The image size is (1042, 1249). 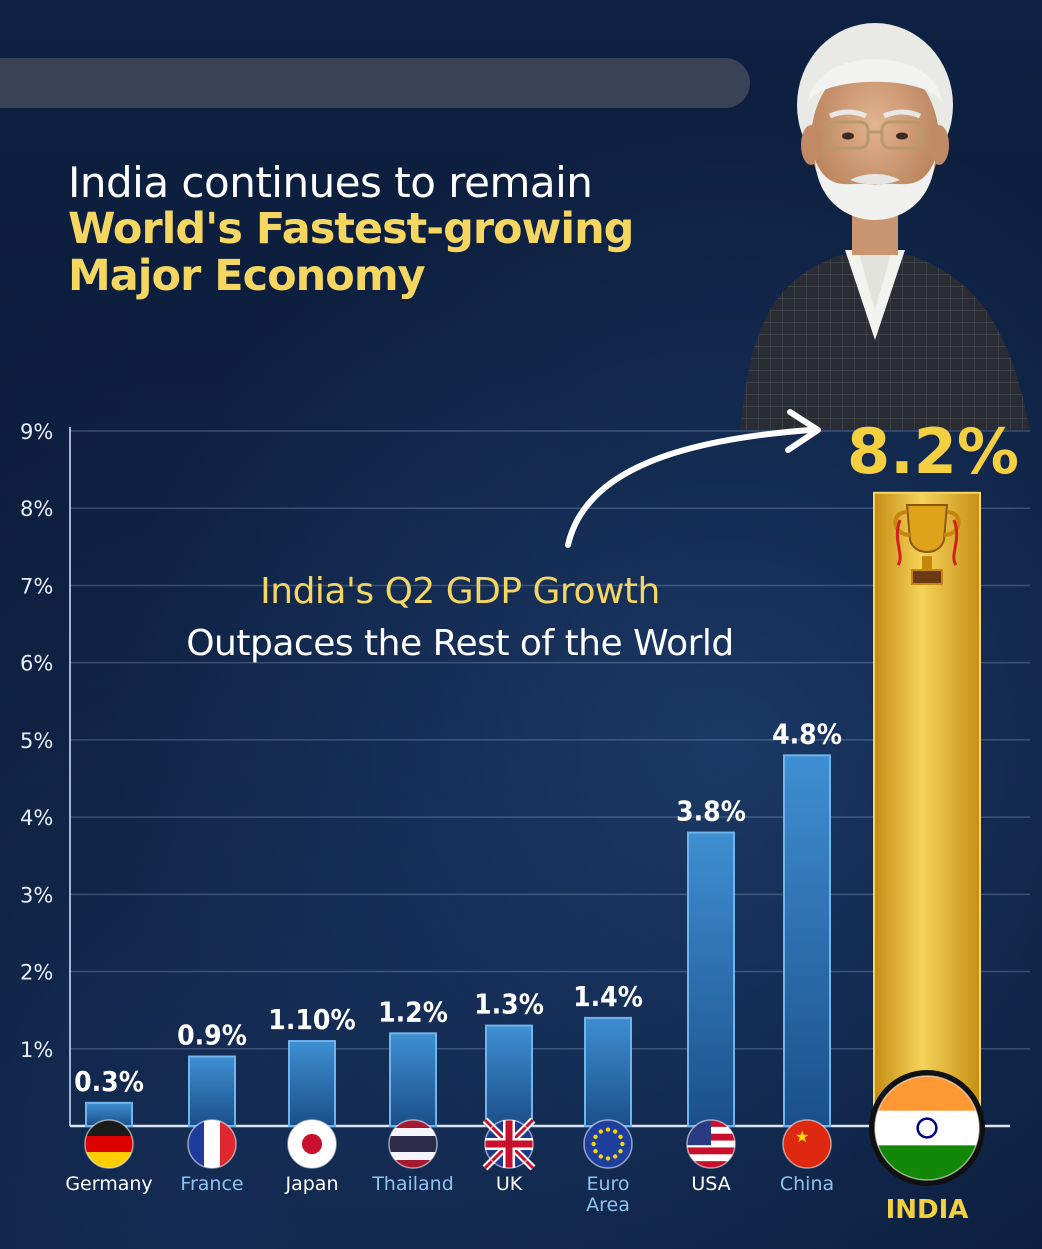 I want to click on y-tick-label: 5%, so click(x=36, y=741).